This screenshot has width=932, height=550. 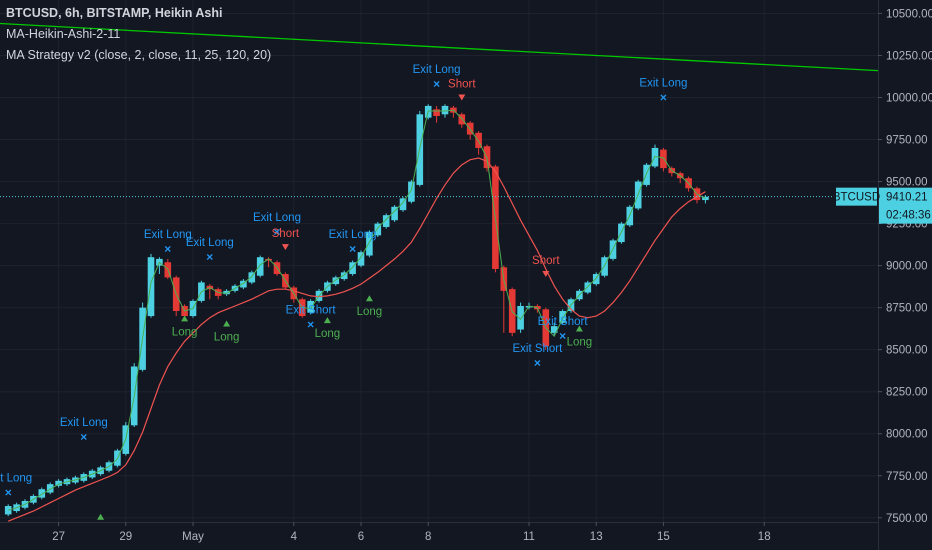 I want to click on price-tick-label: 7500.00, so click(x=907, y=519).